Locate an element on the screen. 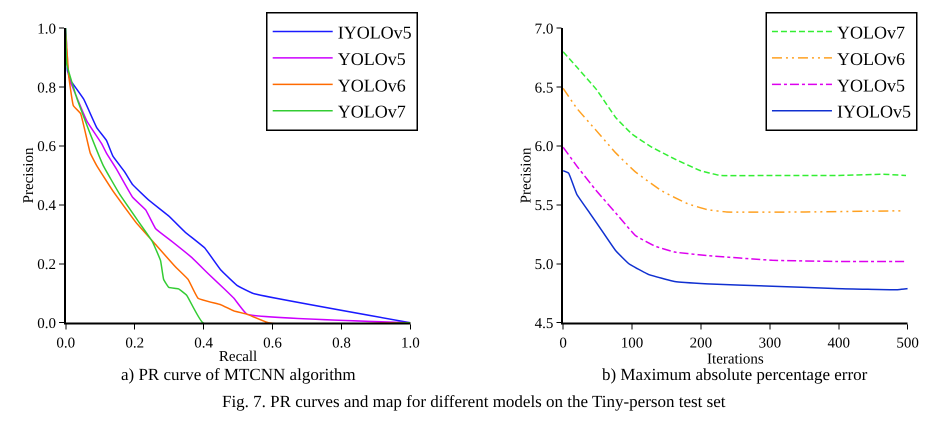 This screenshot has height=428, width=950. x-tick-label: 0.4 is located at coordinates (204, 343).